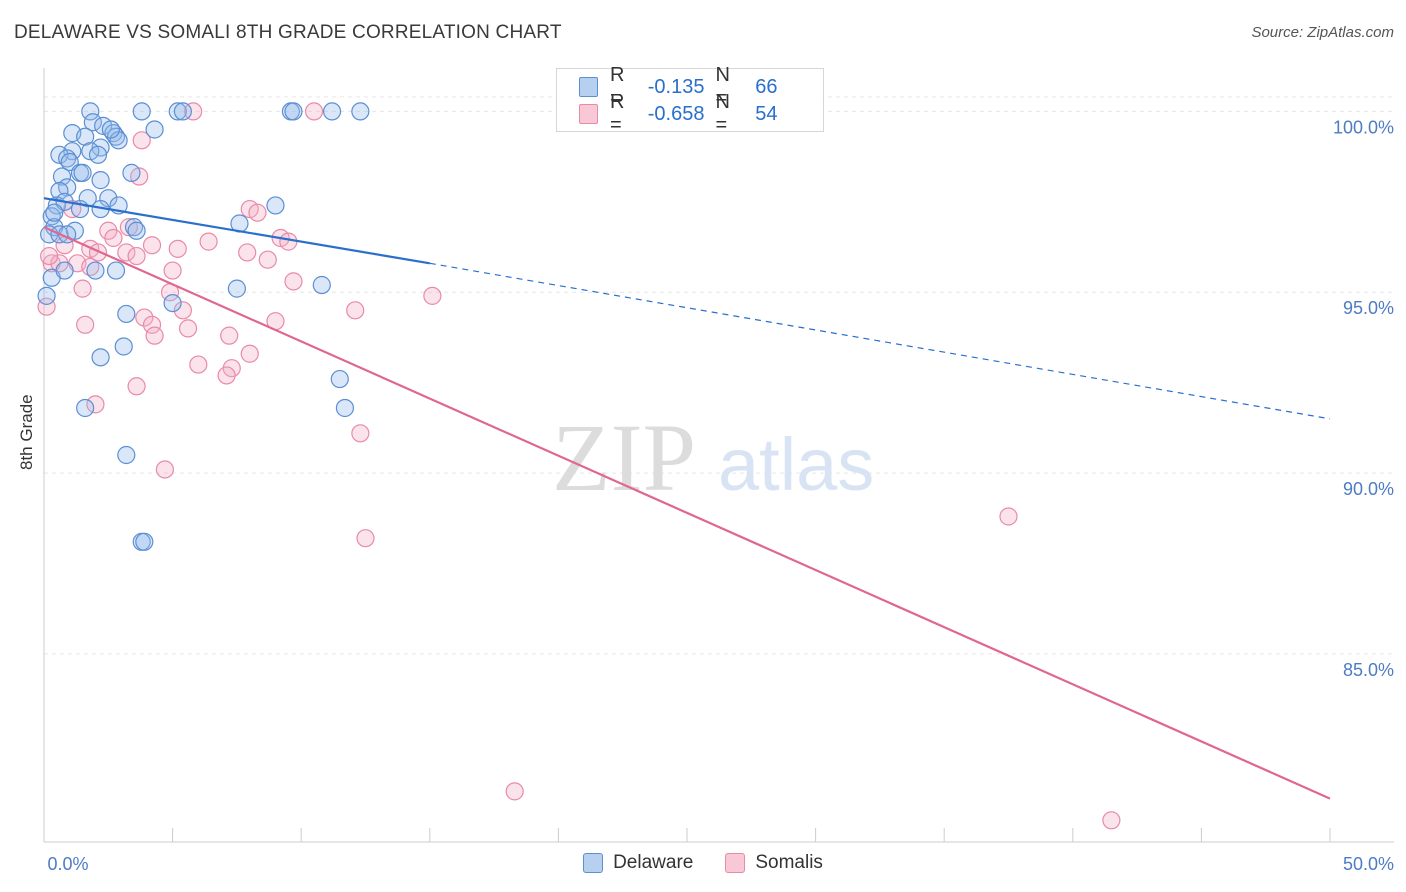 This screenshot has height=892, width=1406. What do you see at coordinates (653, 862) in the screenshot?
I see `legend-label-delaware: Delaware` at bounding box center [653, 862].